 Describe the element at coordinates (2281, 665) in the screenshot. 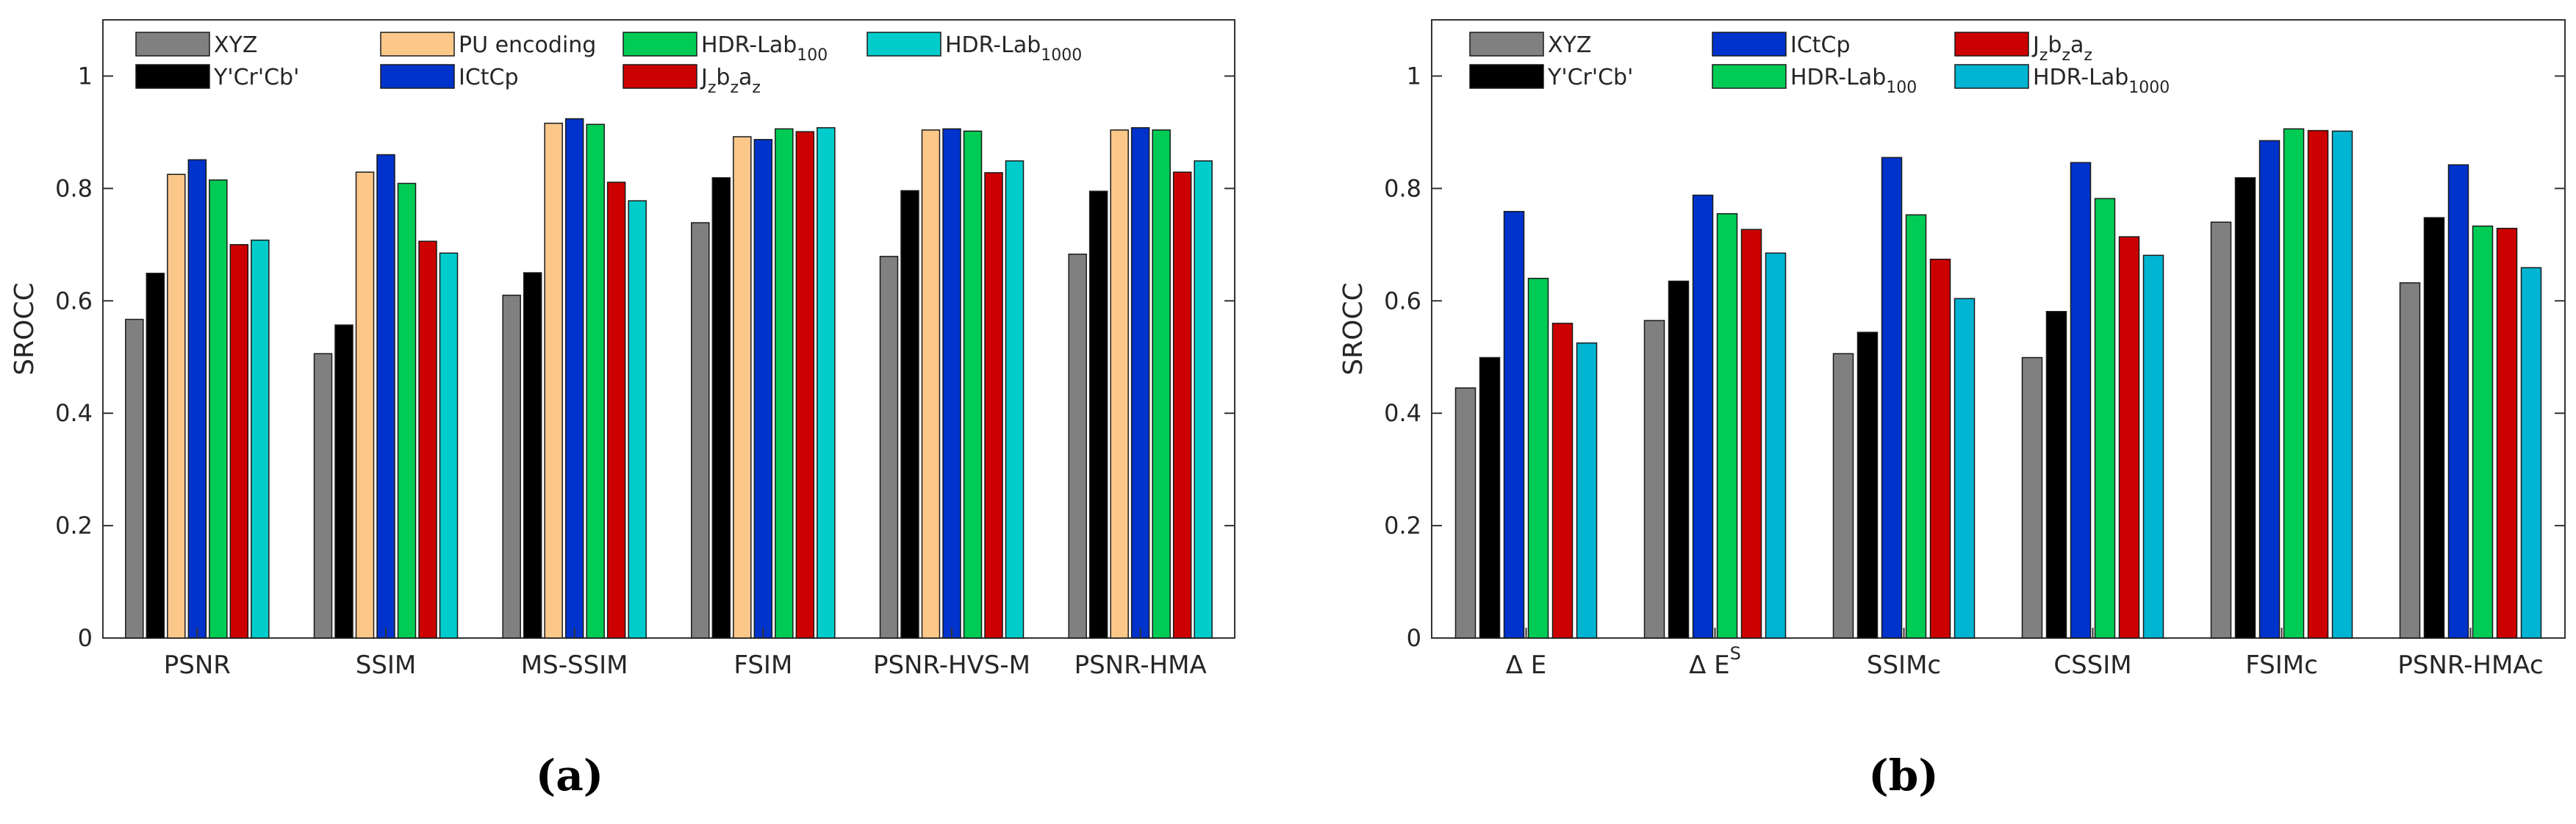

I see `x-tick-label: FSIMc` at that location.